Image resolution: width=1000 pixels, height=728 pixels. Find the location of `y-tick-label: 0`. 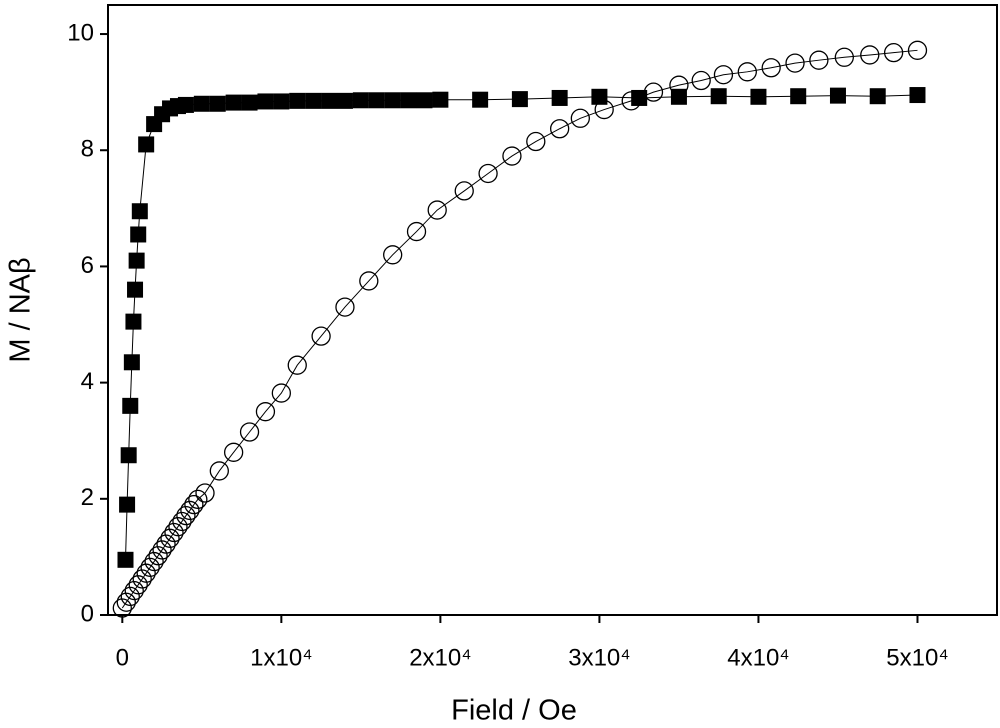

y-tick-label: 0 is located at coordinates (87, 613).